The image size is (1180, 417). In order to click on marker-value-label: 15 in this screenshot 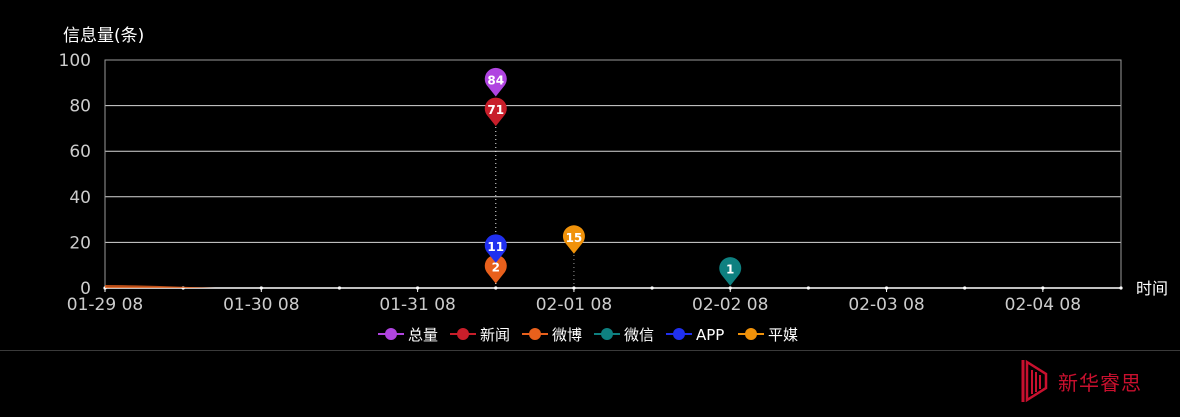, I will do `click(574, 238)`.